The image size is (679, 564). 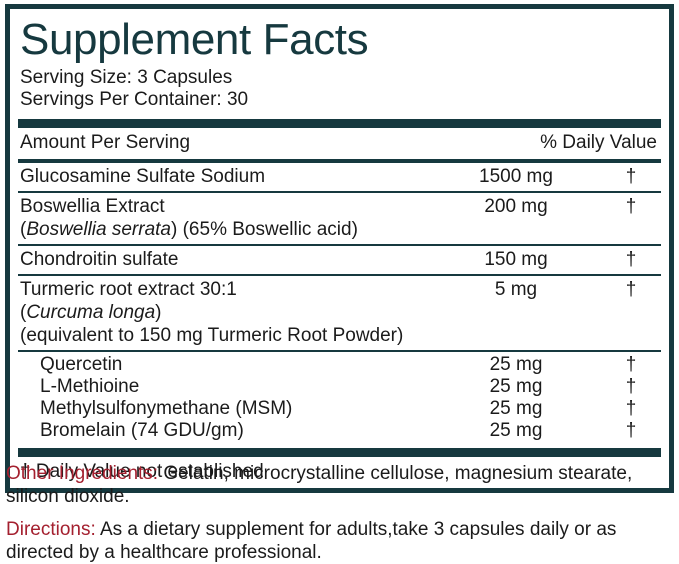 What do you see at coordinates (339, 387) in the screenshot?
I see `table-row: L-Methioine 25 mg †` at bounding box center [339, 387].